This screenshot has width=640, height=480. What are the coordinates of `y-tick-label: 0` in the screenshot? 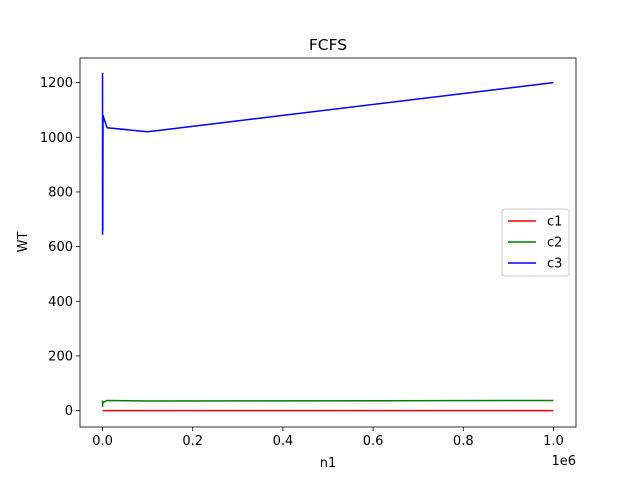 It's located at (69, 411).